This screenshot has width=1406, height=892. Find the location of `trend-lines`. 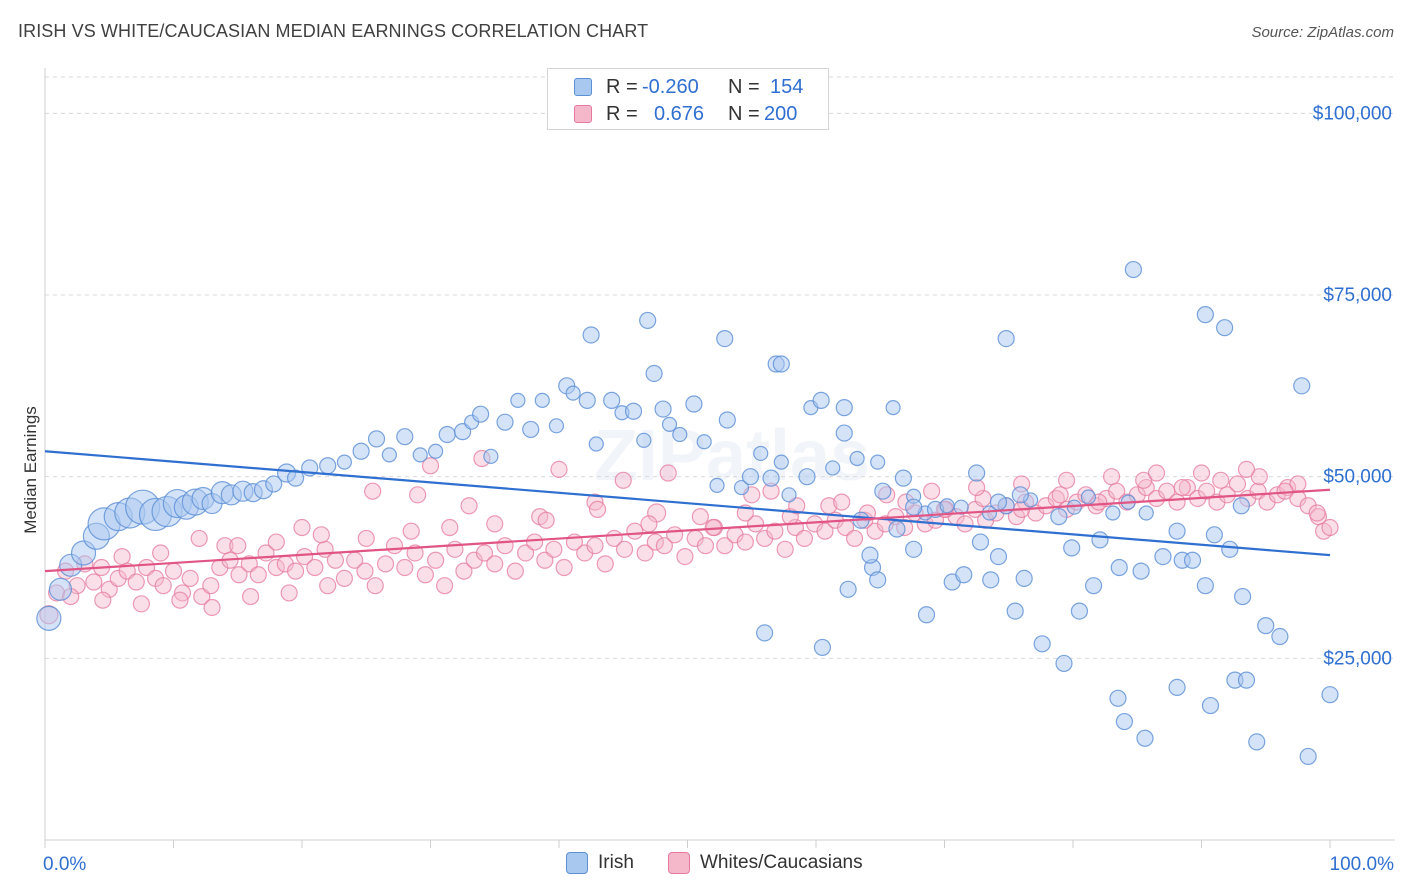

trend-lines is located at coordinates (687, 511).